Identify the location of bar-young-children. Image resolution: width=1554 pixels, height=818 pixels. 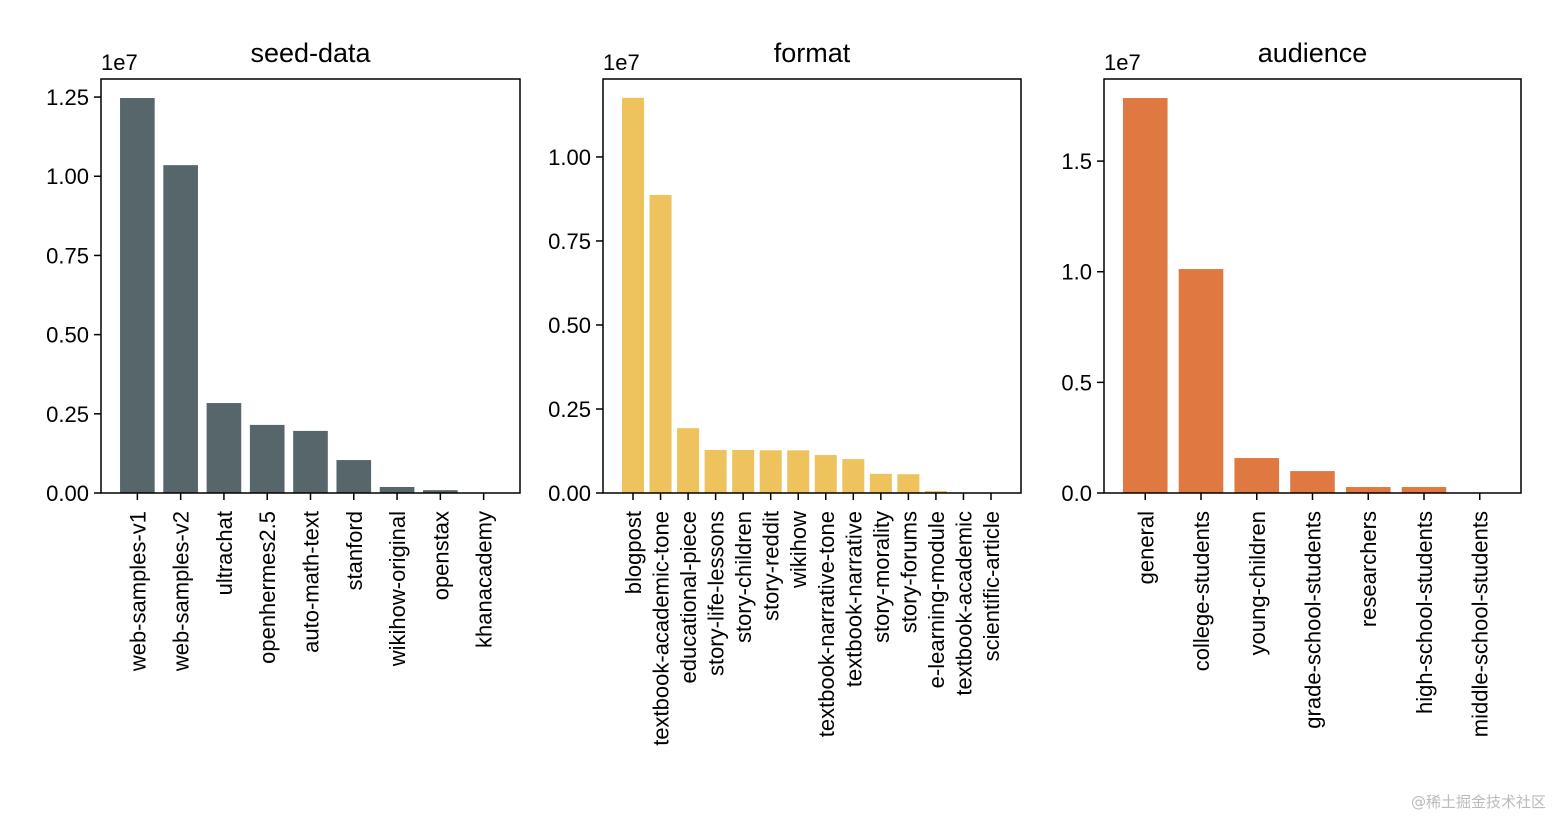
(1257, 475).